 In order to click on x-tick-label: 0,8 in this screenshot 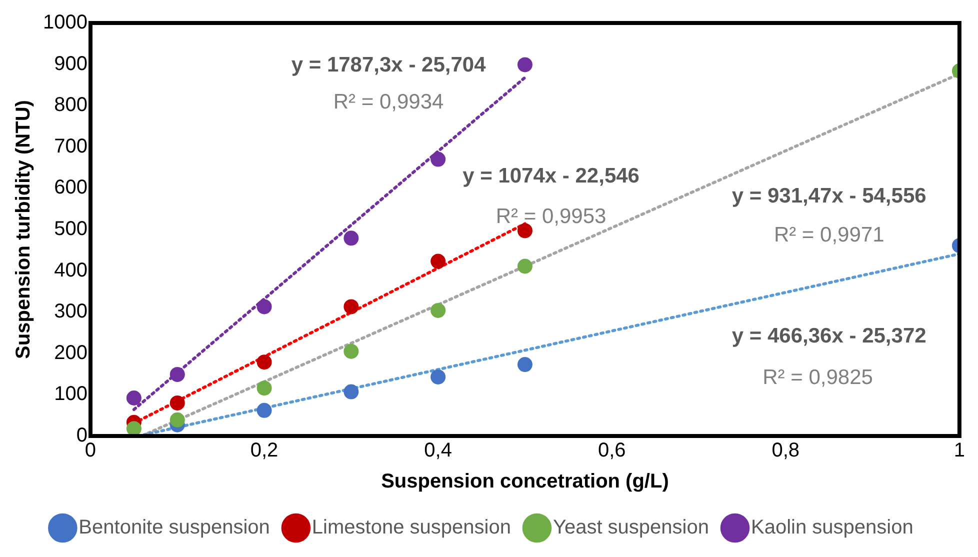, I will do `click(786, 451)`.